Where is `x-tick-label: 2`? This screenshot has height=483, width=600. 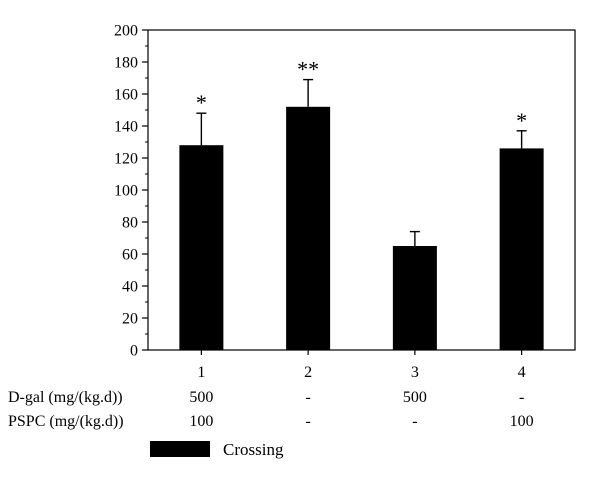
x-tick-label: 2 is located at coordinates (308, 372).